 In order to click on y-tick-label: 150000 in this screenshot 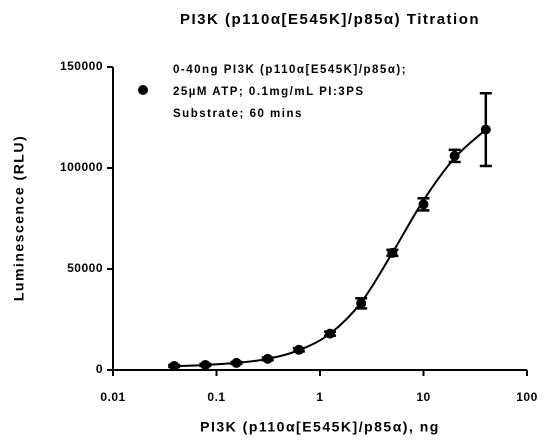, I will do `click(81, 66)`.